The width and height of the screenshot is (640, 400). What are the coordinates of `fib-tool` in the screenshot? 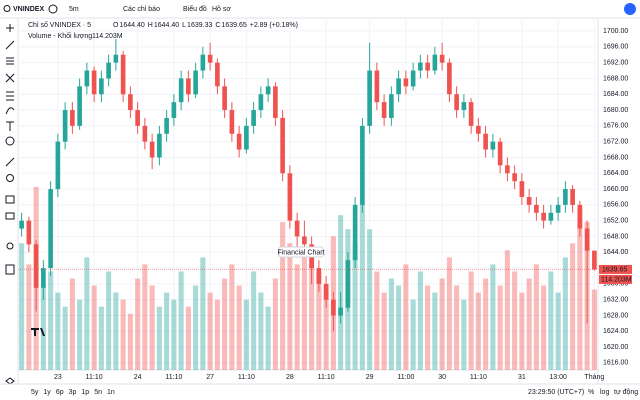 It's located at (10, 61).